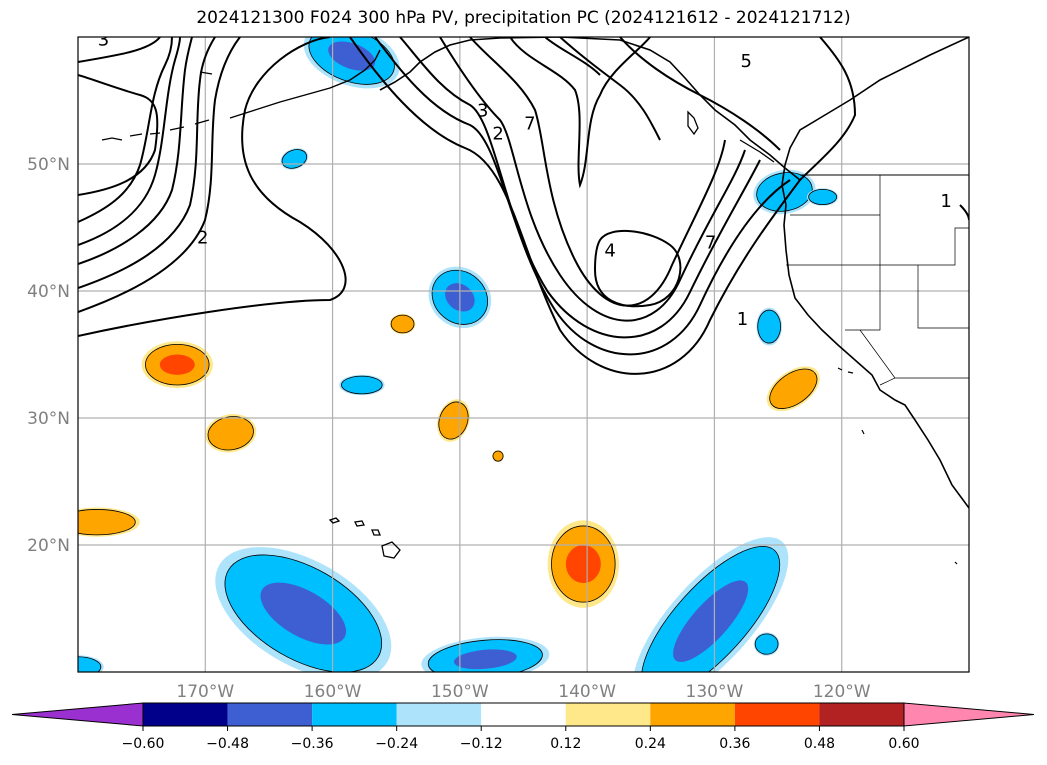 This screenshot has height=765, width=1047. What do you see at coordinates (897, 466) in the screenshot?
I see `channel-islands` at bounding box center [897, 466].